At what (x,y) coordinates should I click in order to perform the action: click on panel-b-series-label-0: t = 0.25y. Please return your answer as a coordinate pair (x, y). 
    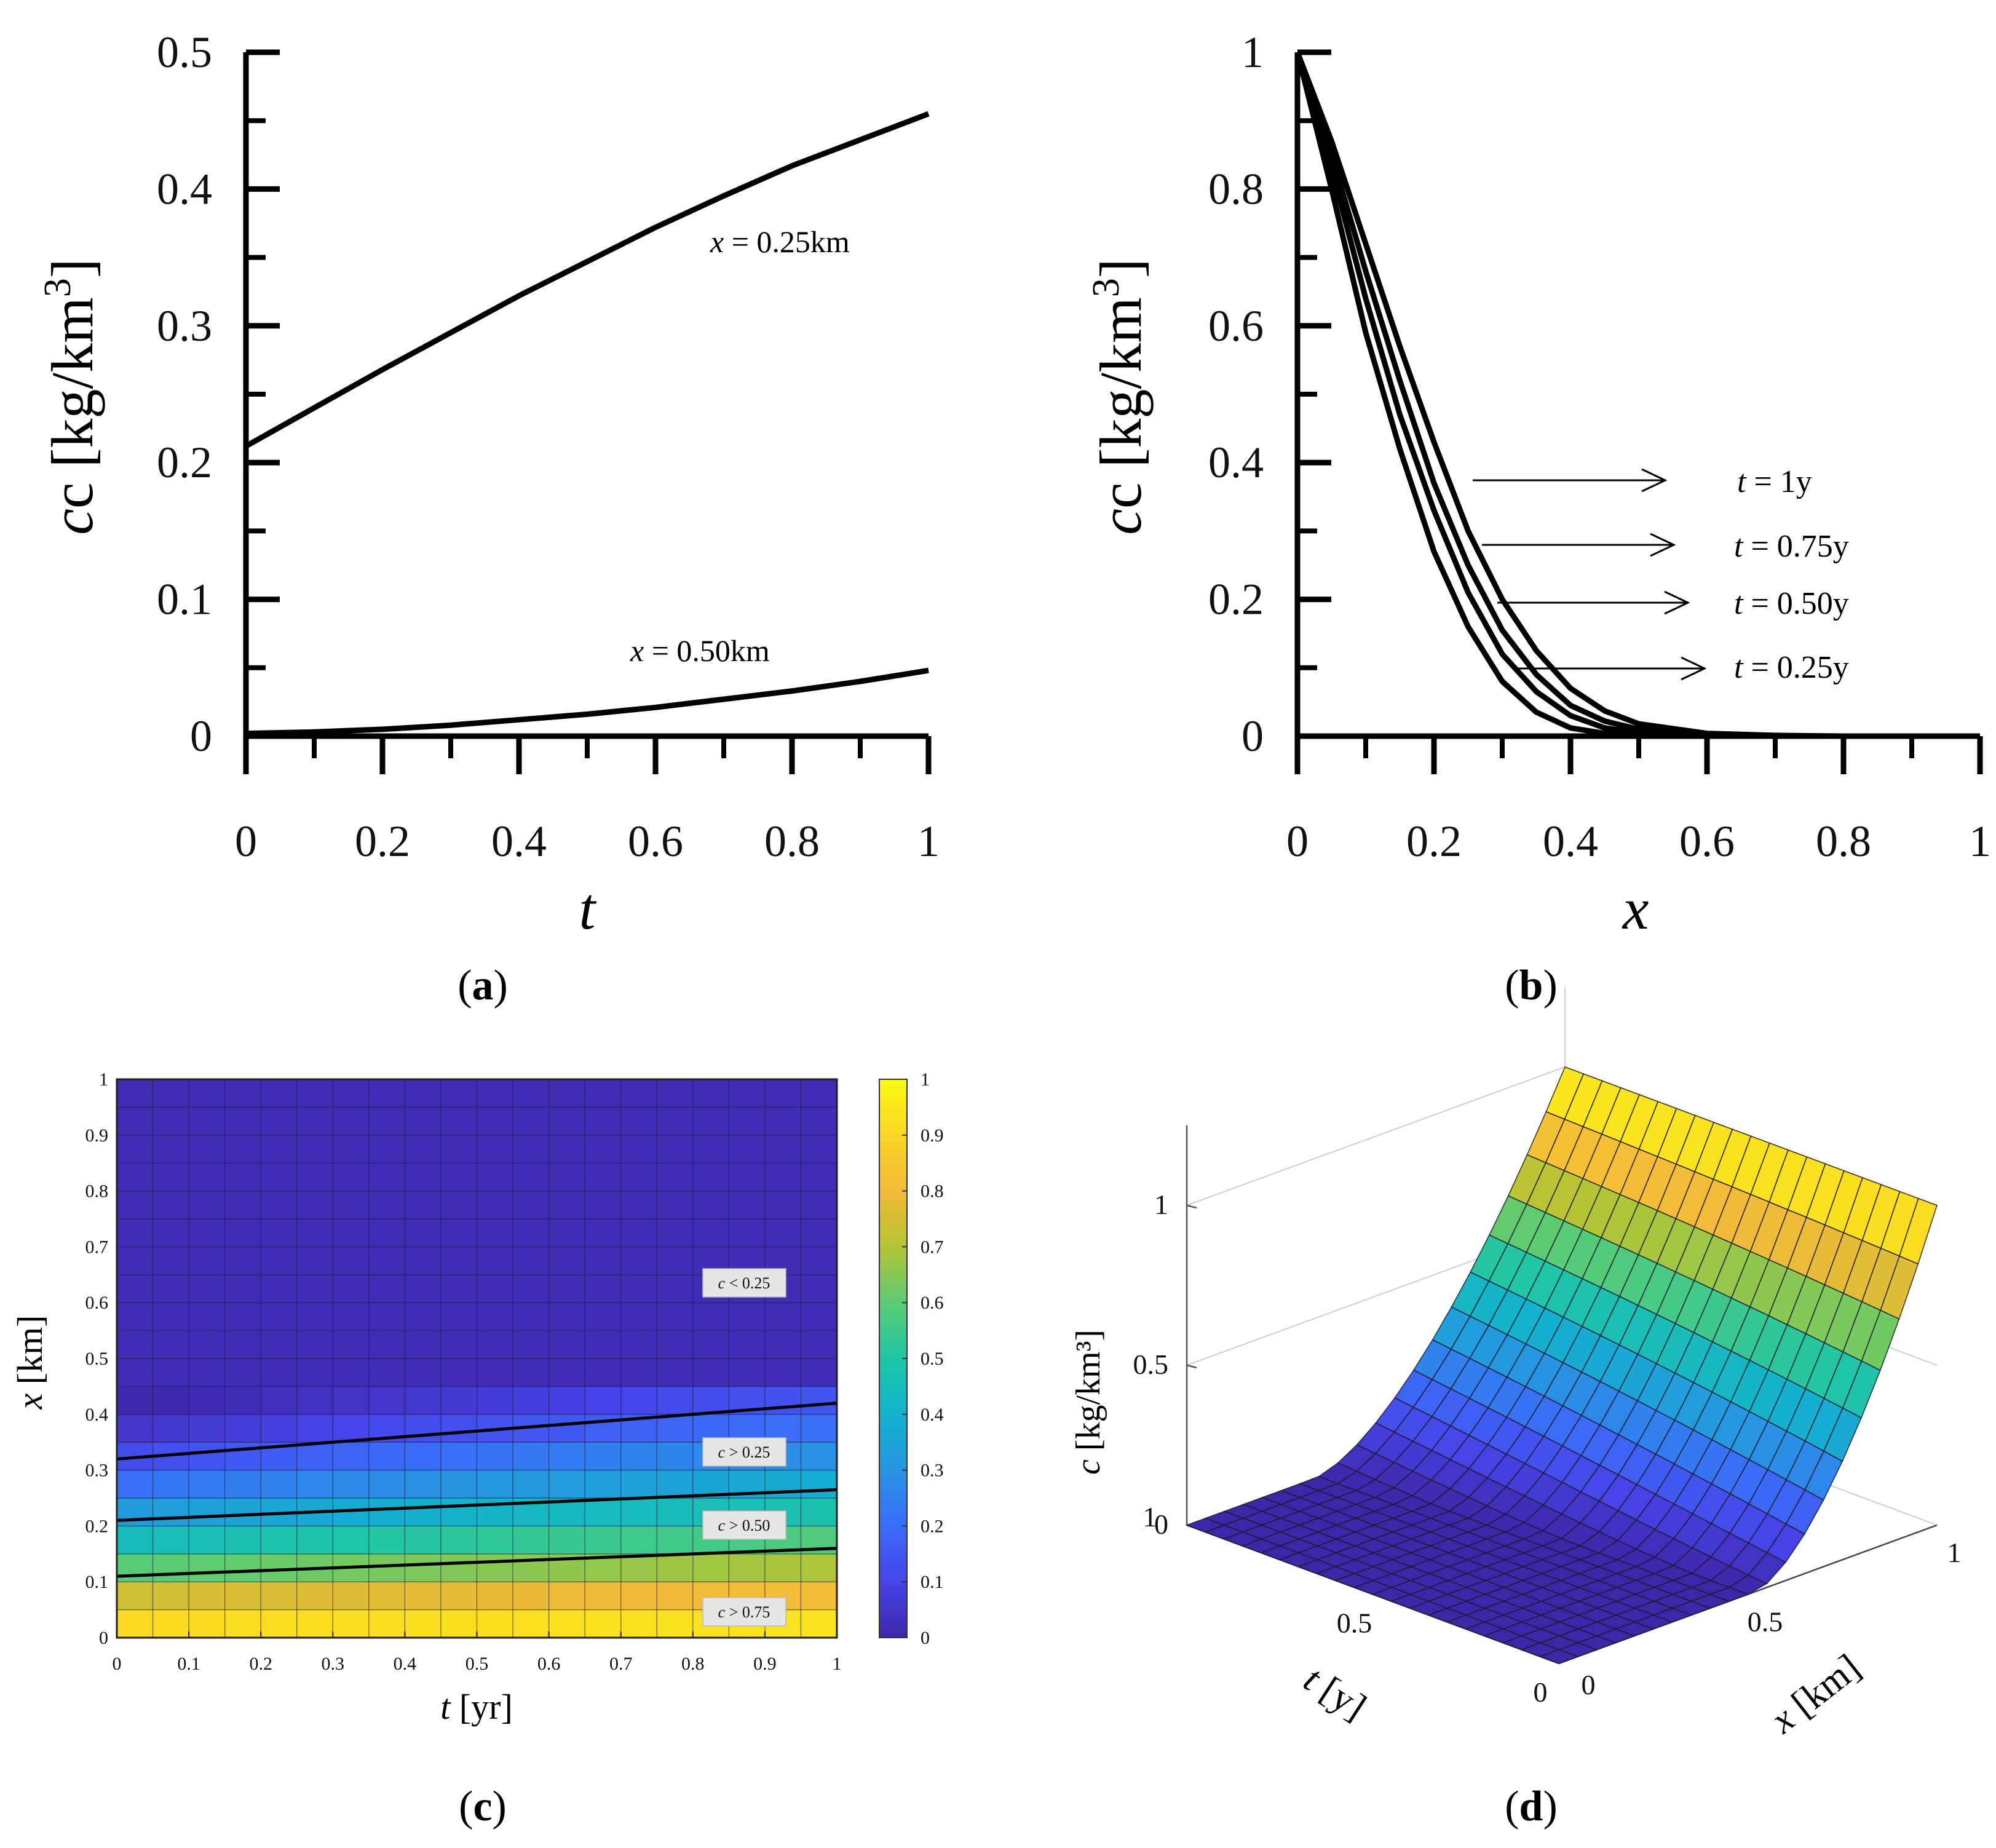
    Looking at the image, I should click on (1791, 667).